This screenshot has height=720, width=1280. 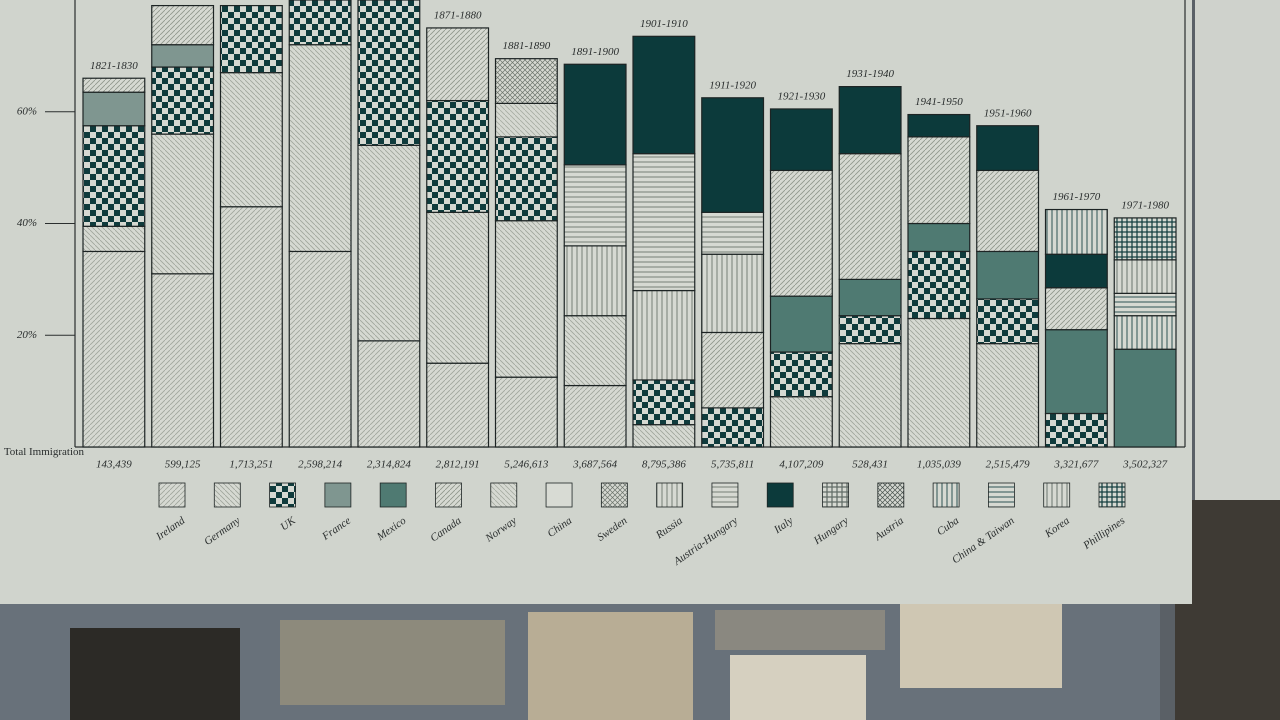 I want to click on category-label: 1961-1970, so click(x=1077, y=197).